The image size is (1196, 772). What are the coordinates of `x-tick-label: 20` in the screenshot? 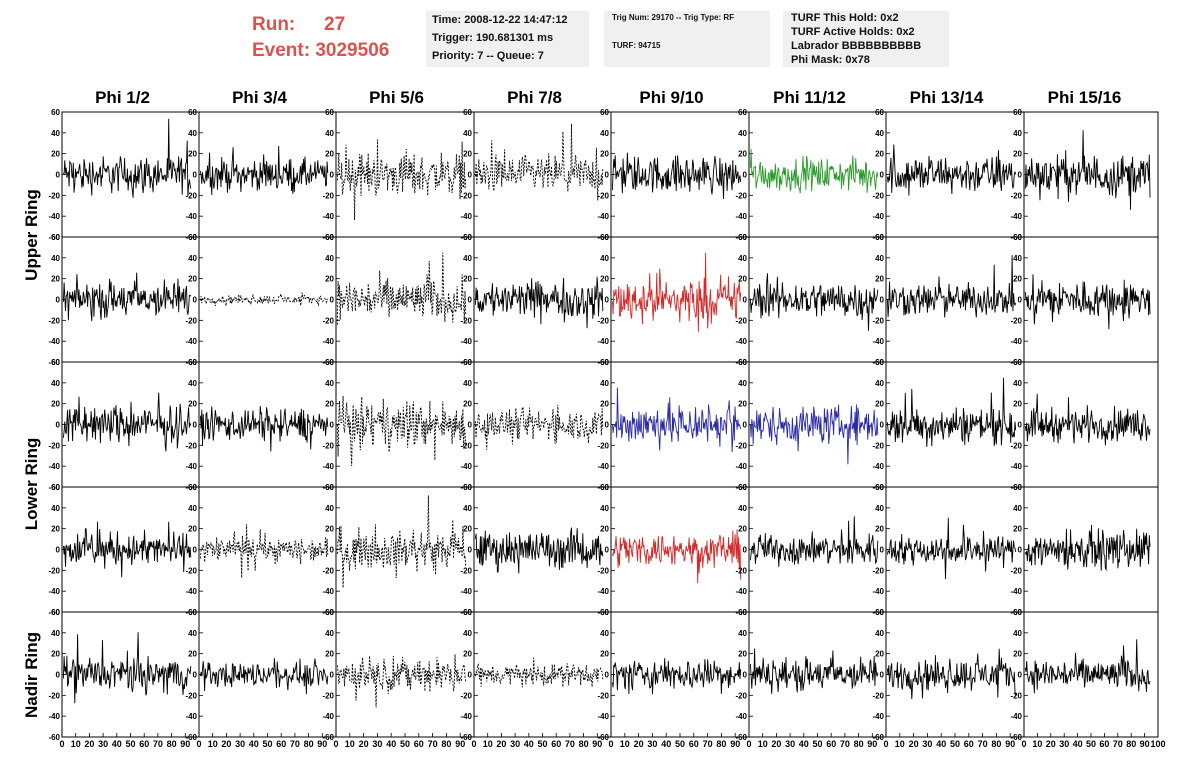 It's located at (226, 744).